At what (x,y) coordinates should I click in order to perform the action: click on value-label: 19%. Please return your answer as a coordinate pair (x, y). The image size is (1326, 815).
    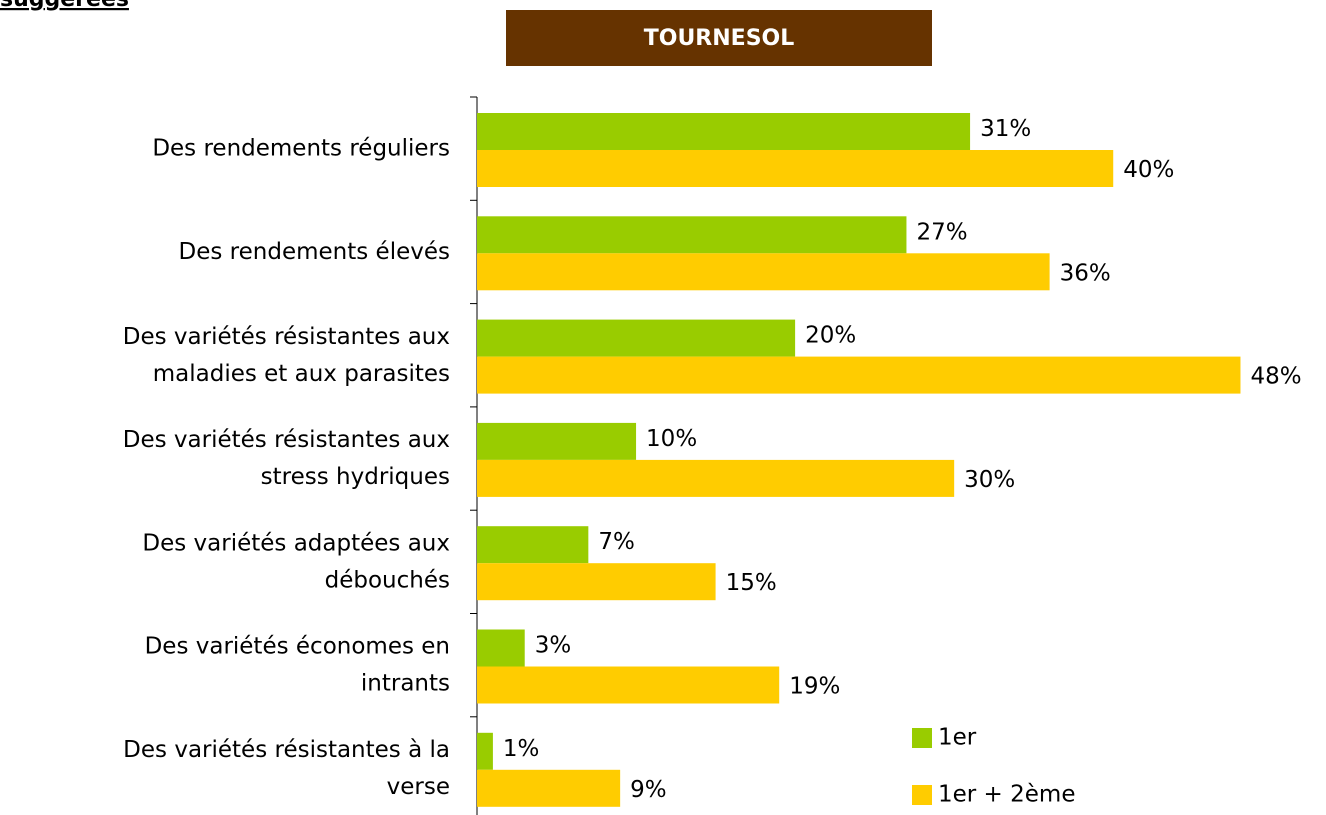
    Looking at the image, I should click on (814, 687).